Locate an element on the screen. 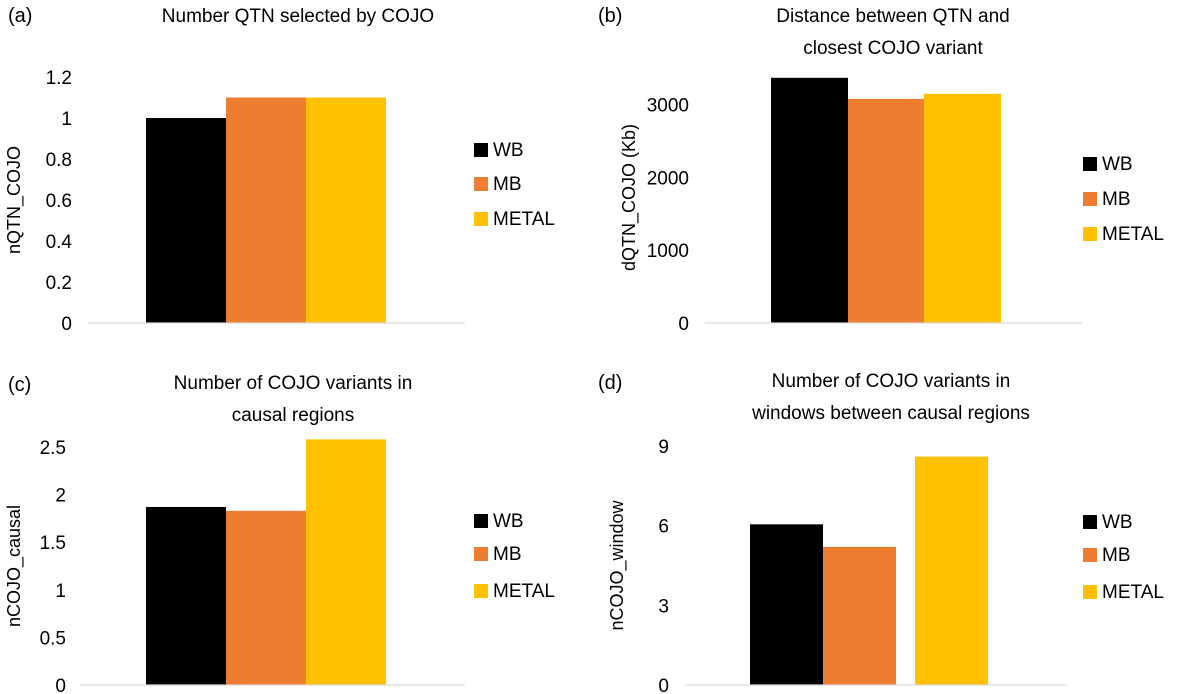  panel-label: (b) is located at coordinates (610, 16).